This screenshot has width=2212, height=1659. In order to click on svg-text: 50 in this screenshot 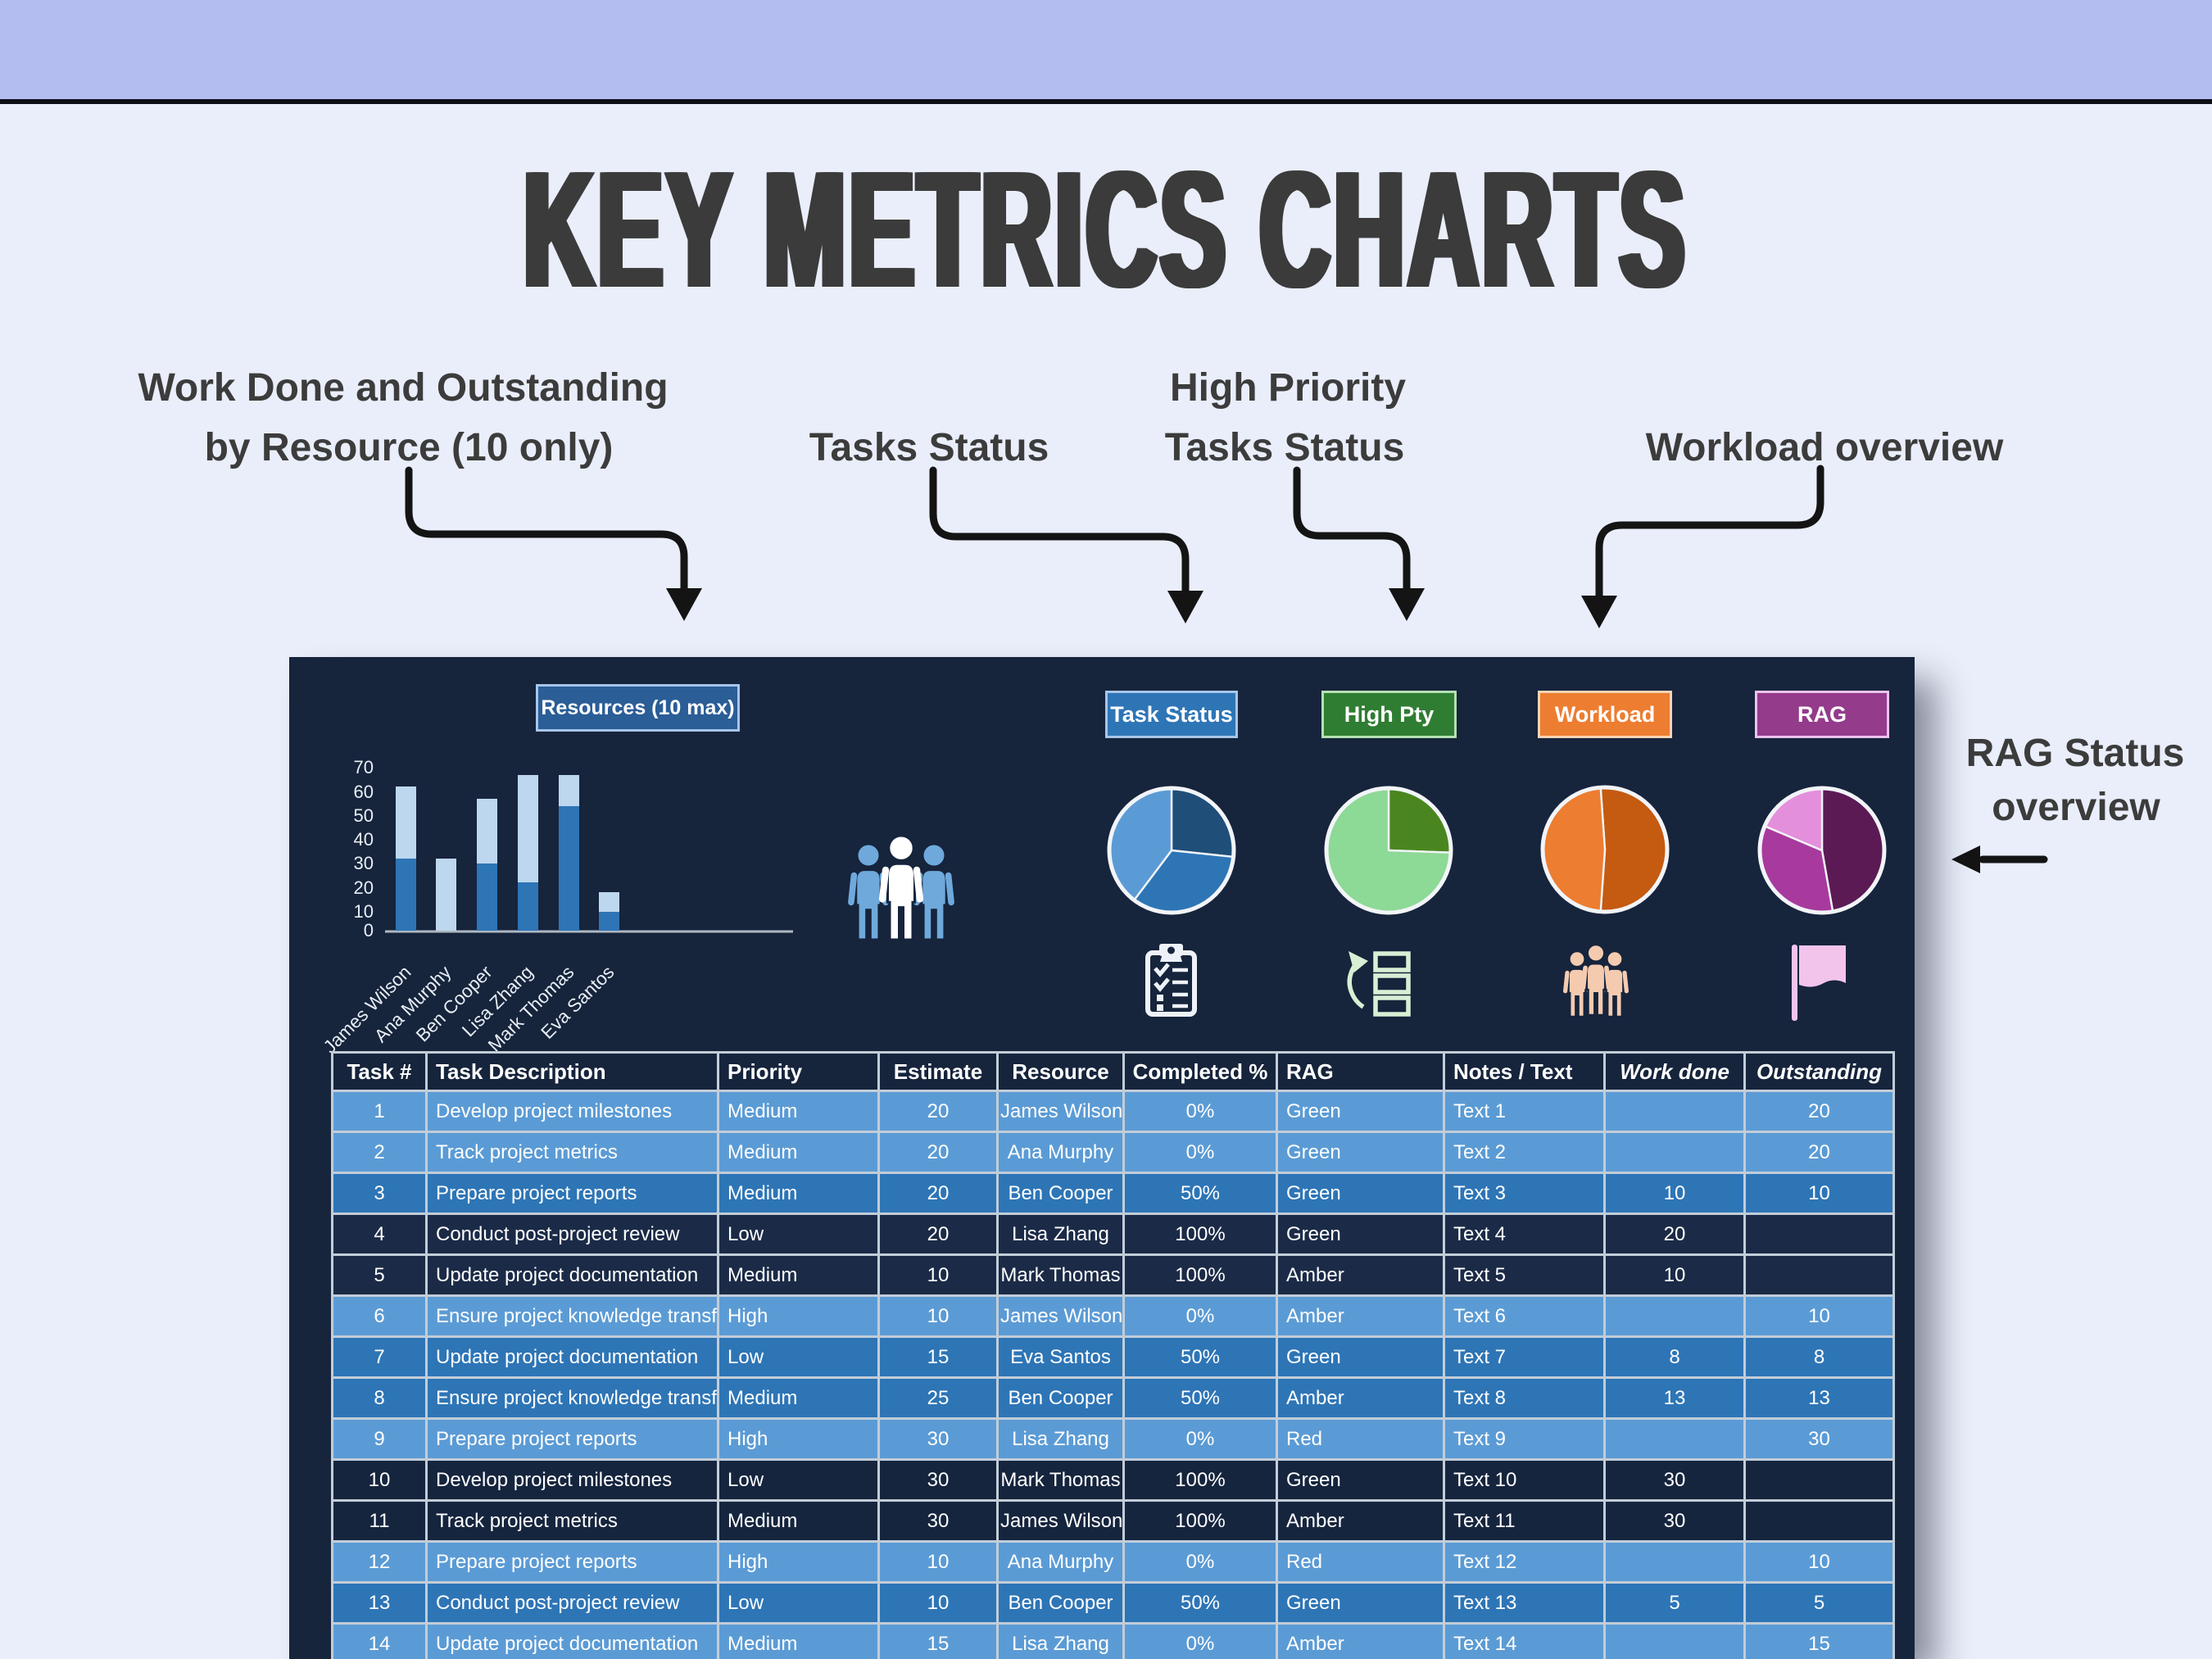, I will do `click(364, 815)`.